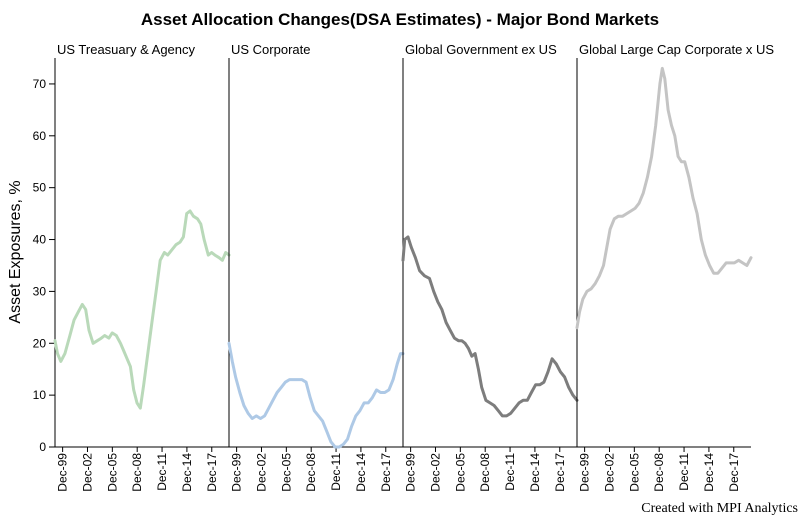 The image size is (800, 516). I want to click on y-tick-label: 60, so click(40, 136).